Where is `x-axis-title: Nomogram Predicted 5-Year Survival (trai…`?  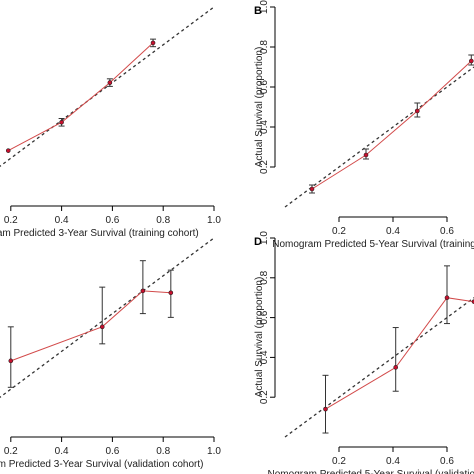 x-axis-title: Nomogram Predicted 5-Year Survival (trai… is located at coordinates (373, 244).